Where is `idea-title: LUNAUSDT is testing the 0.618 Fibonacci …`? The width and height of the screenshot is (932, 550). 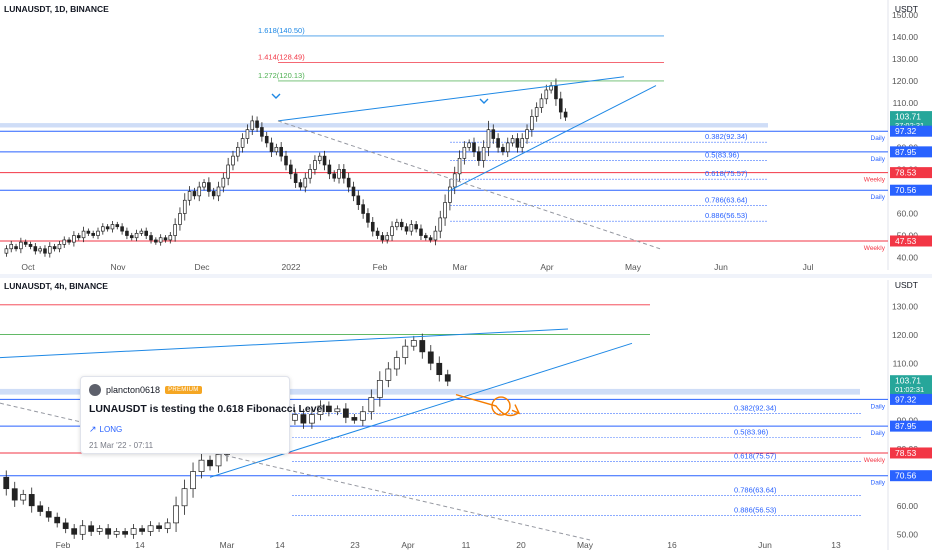 idea-title: LUNAUSDT is testing the 0.618 Fibonacci … is located at coordinates (207, 409).